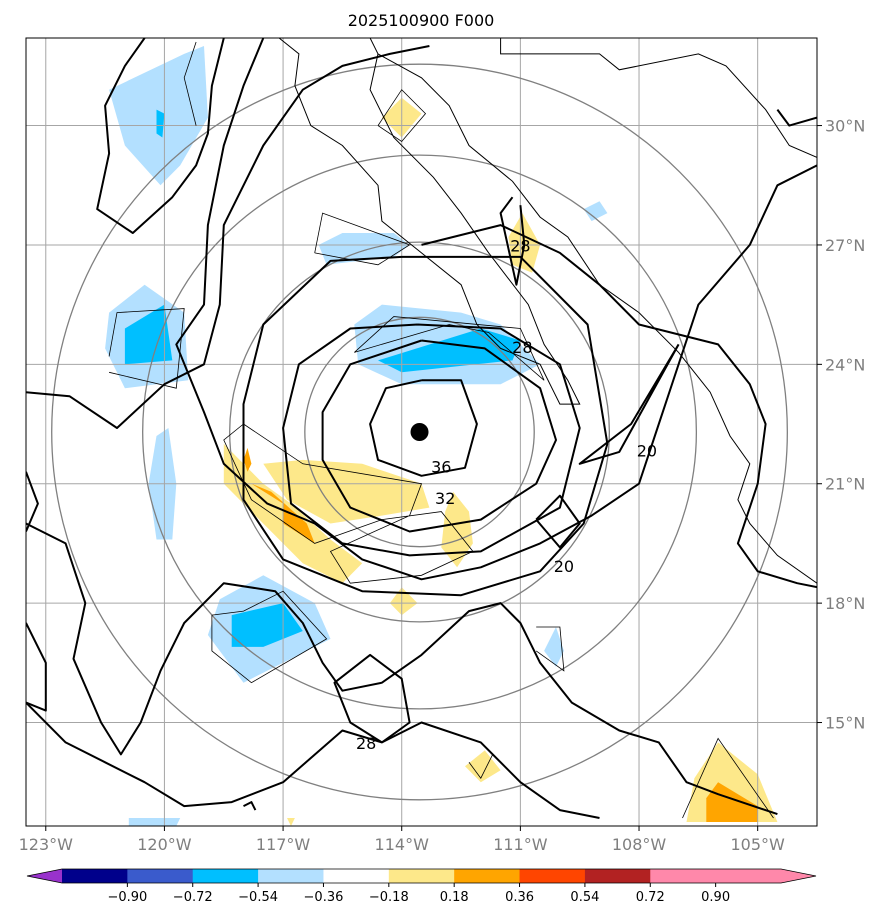 The height and width of the screenshot is (924, 887). I want to click on x-tick-label: 117°W, so click(283, 844).